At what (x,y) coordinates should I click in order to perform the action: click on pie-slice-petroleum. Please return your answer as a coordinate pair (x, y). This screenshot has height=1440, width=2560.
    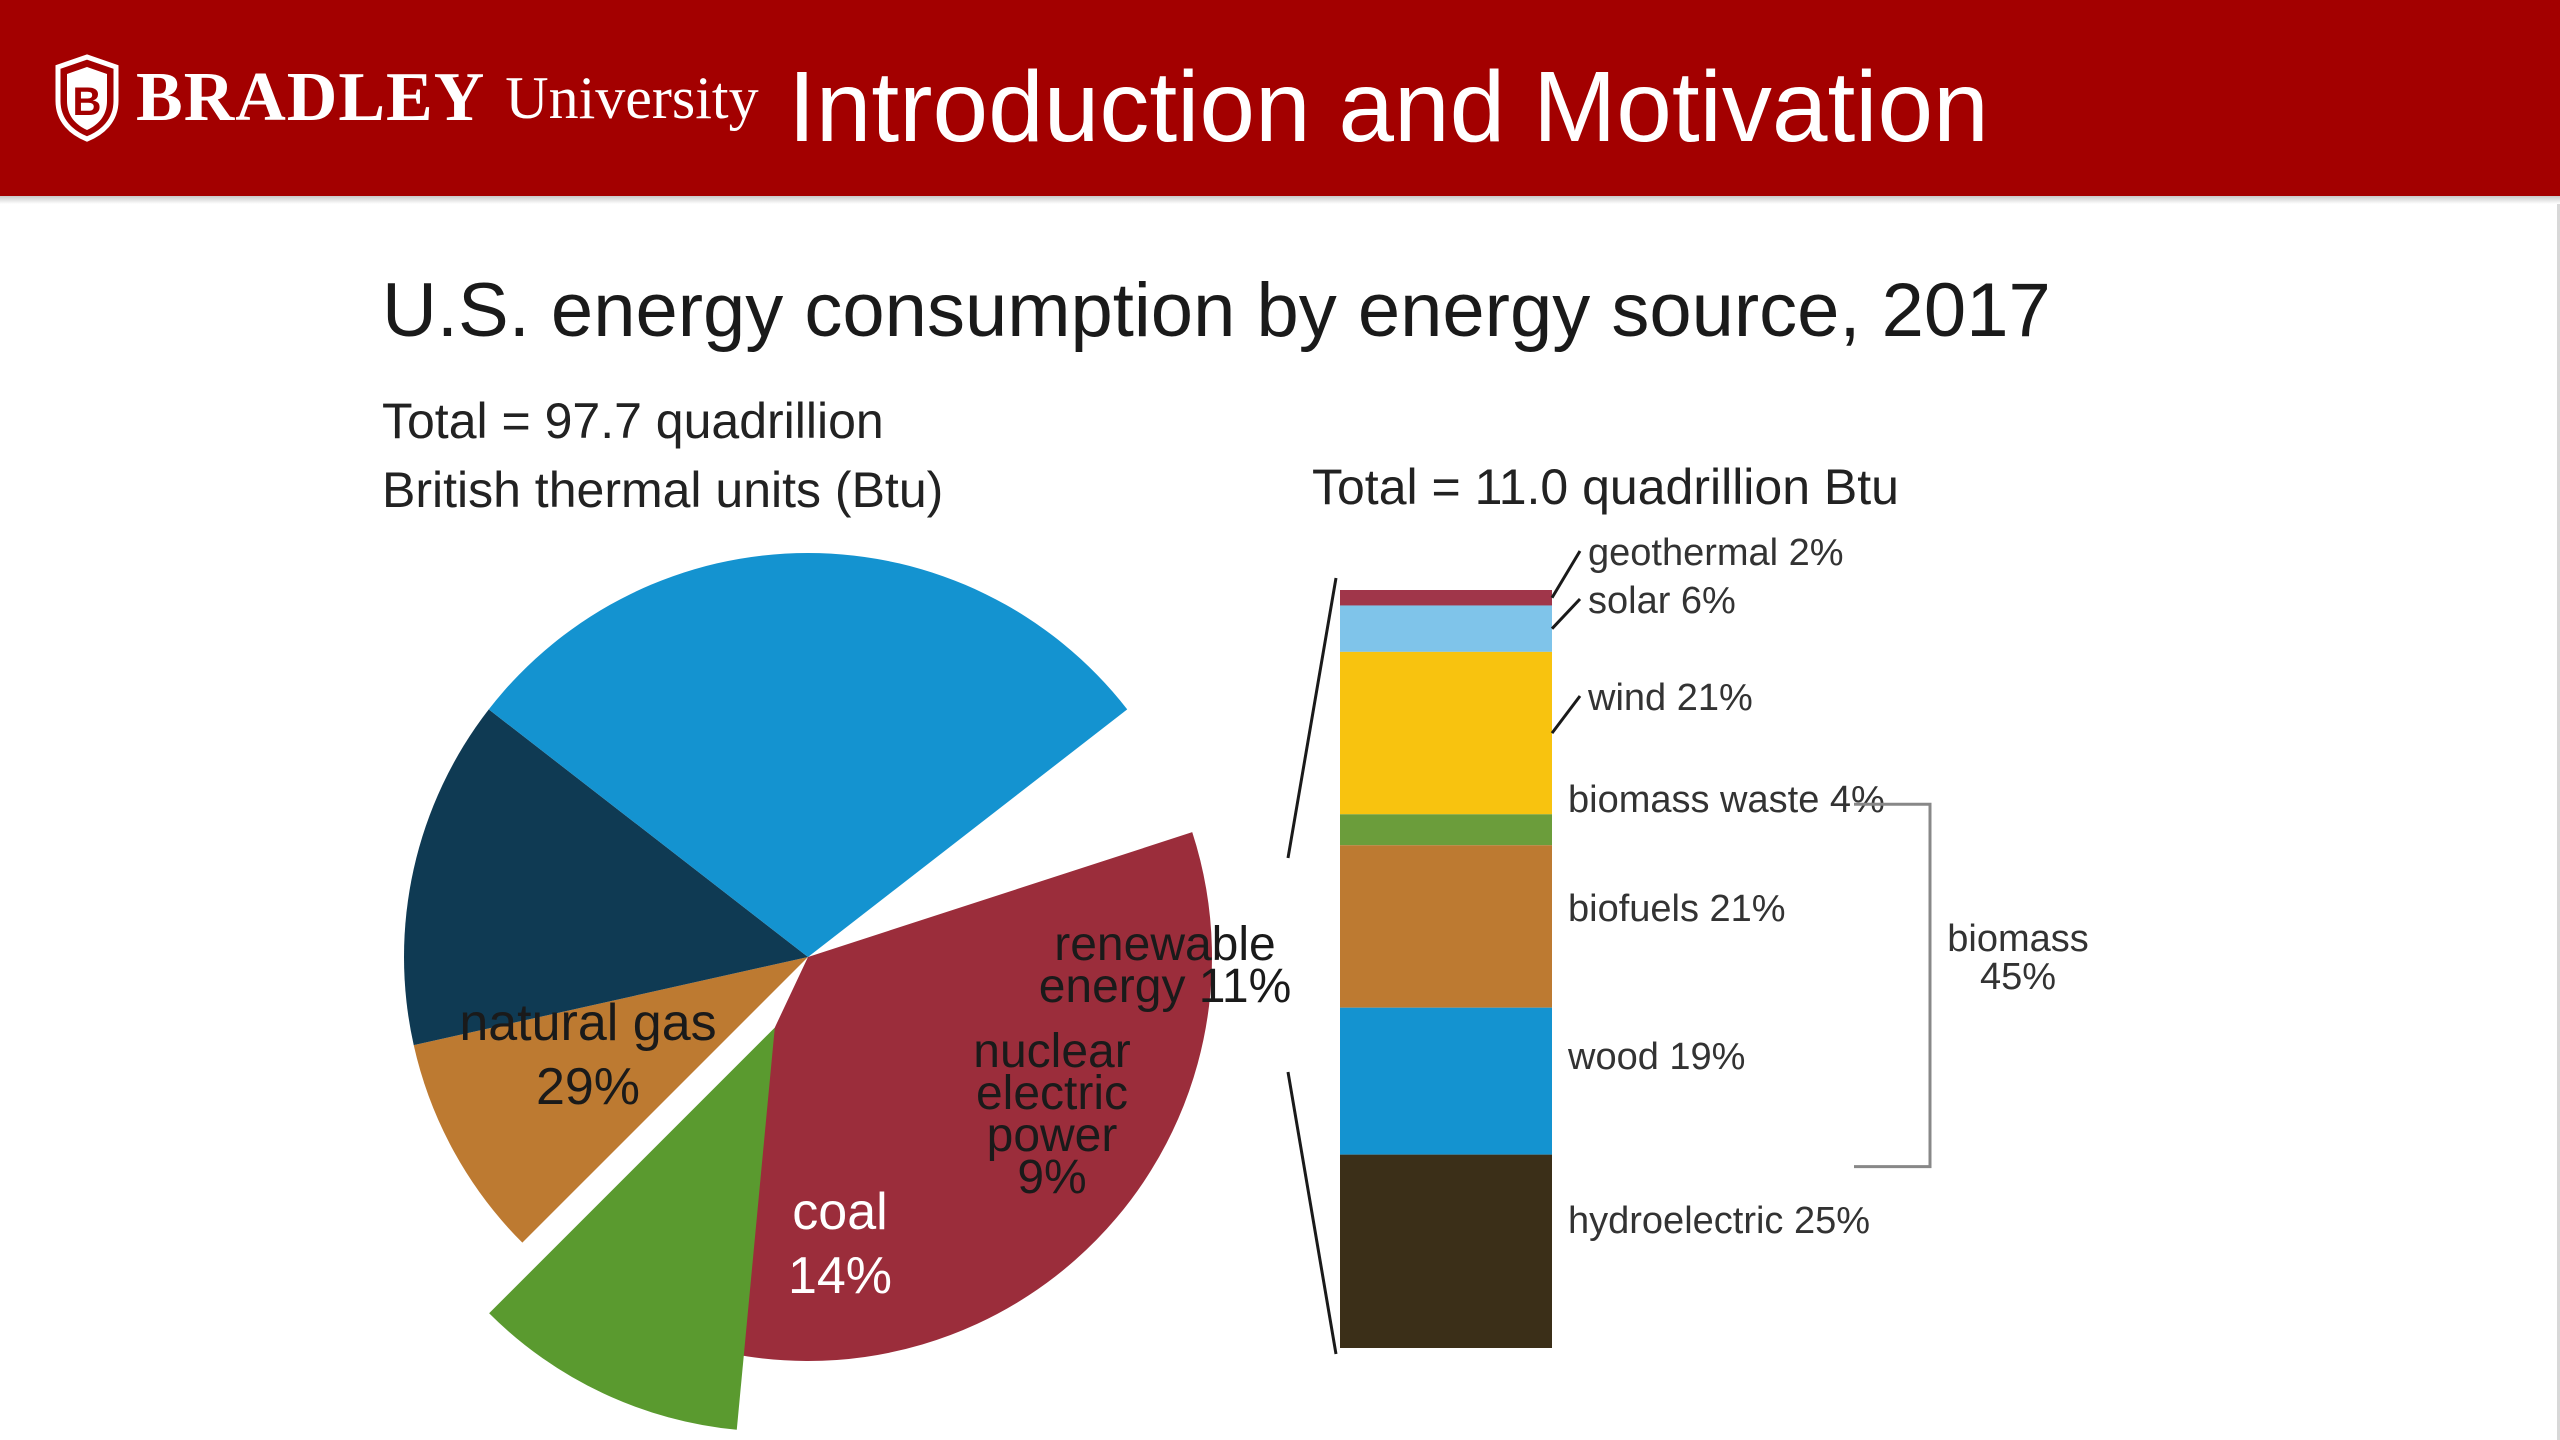
    Looking at the image, I should click on (923, 1096).